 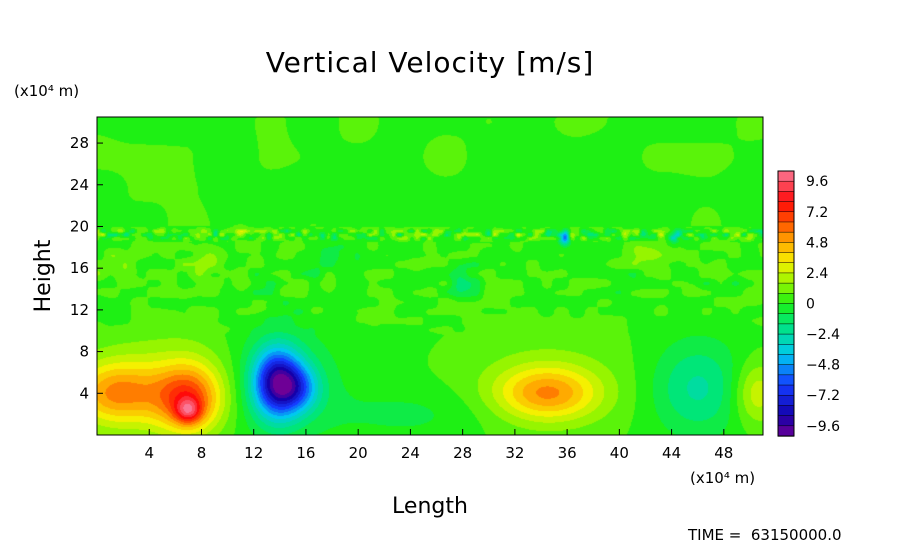 I want to click on colorbar-tick-label: 0, so click(x=810, y=305).